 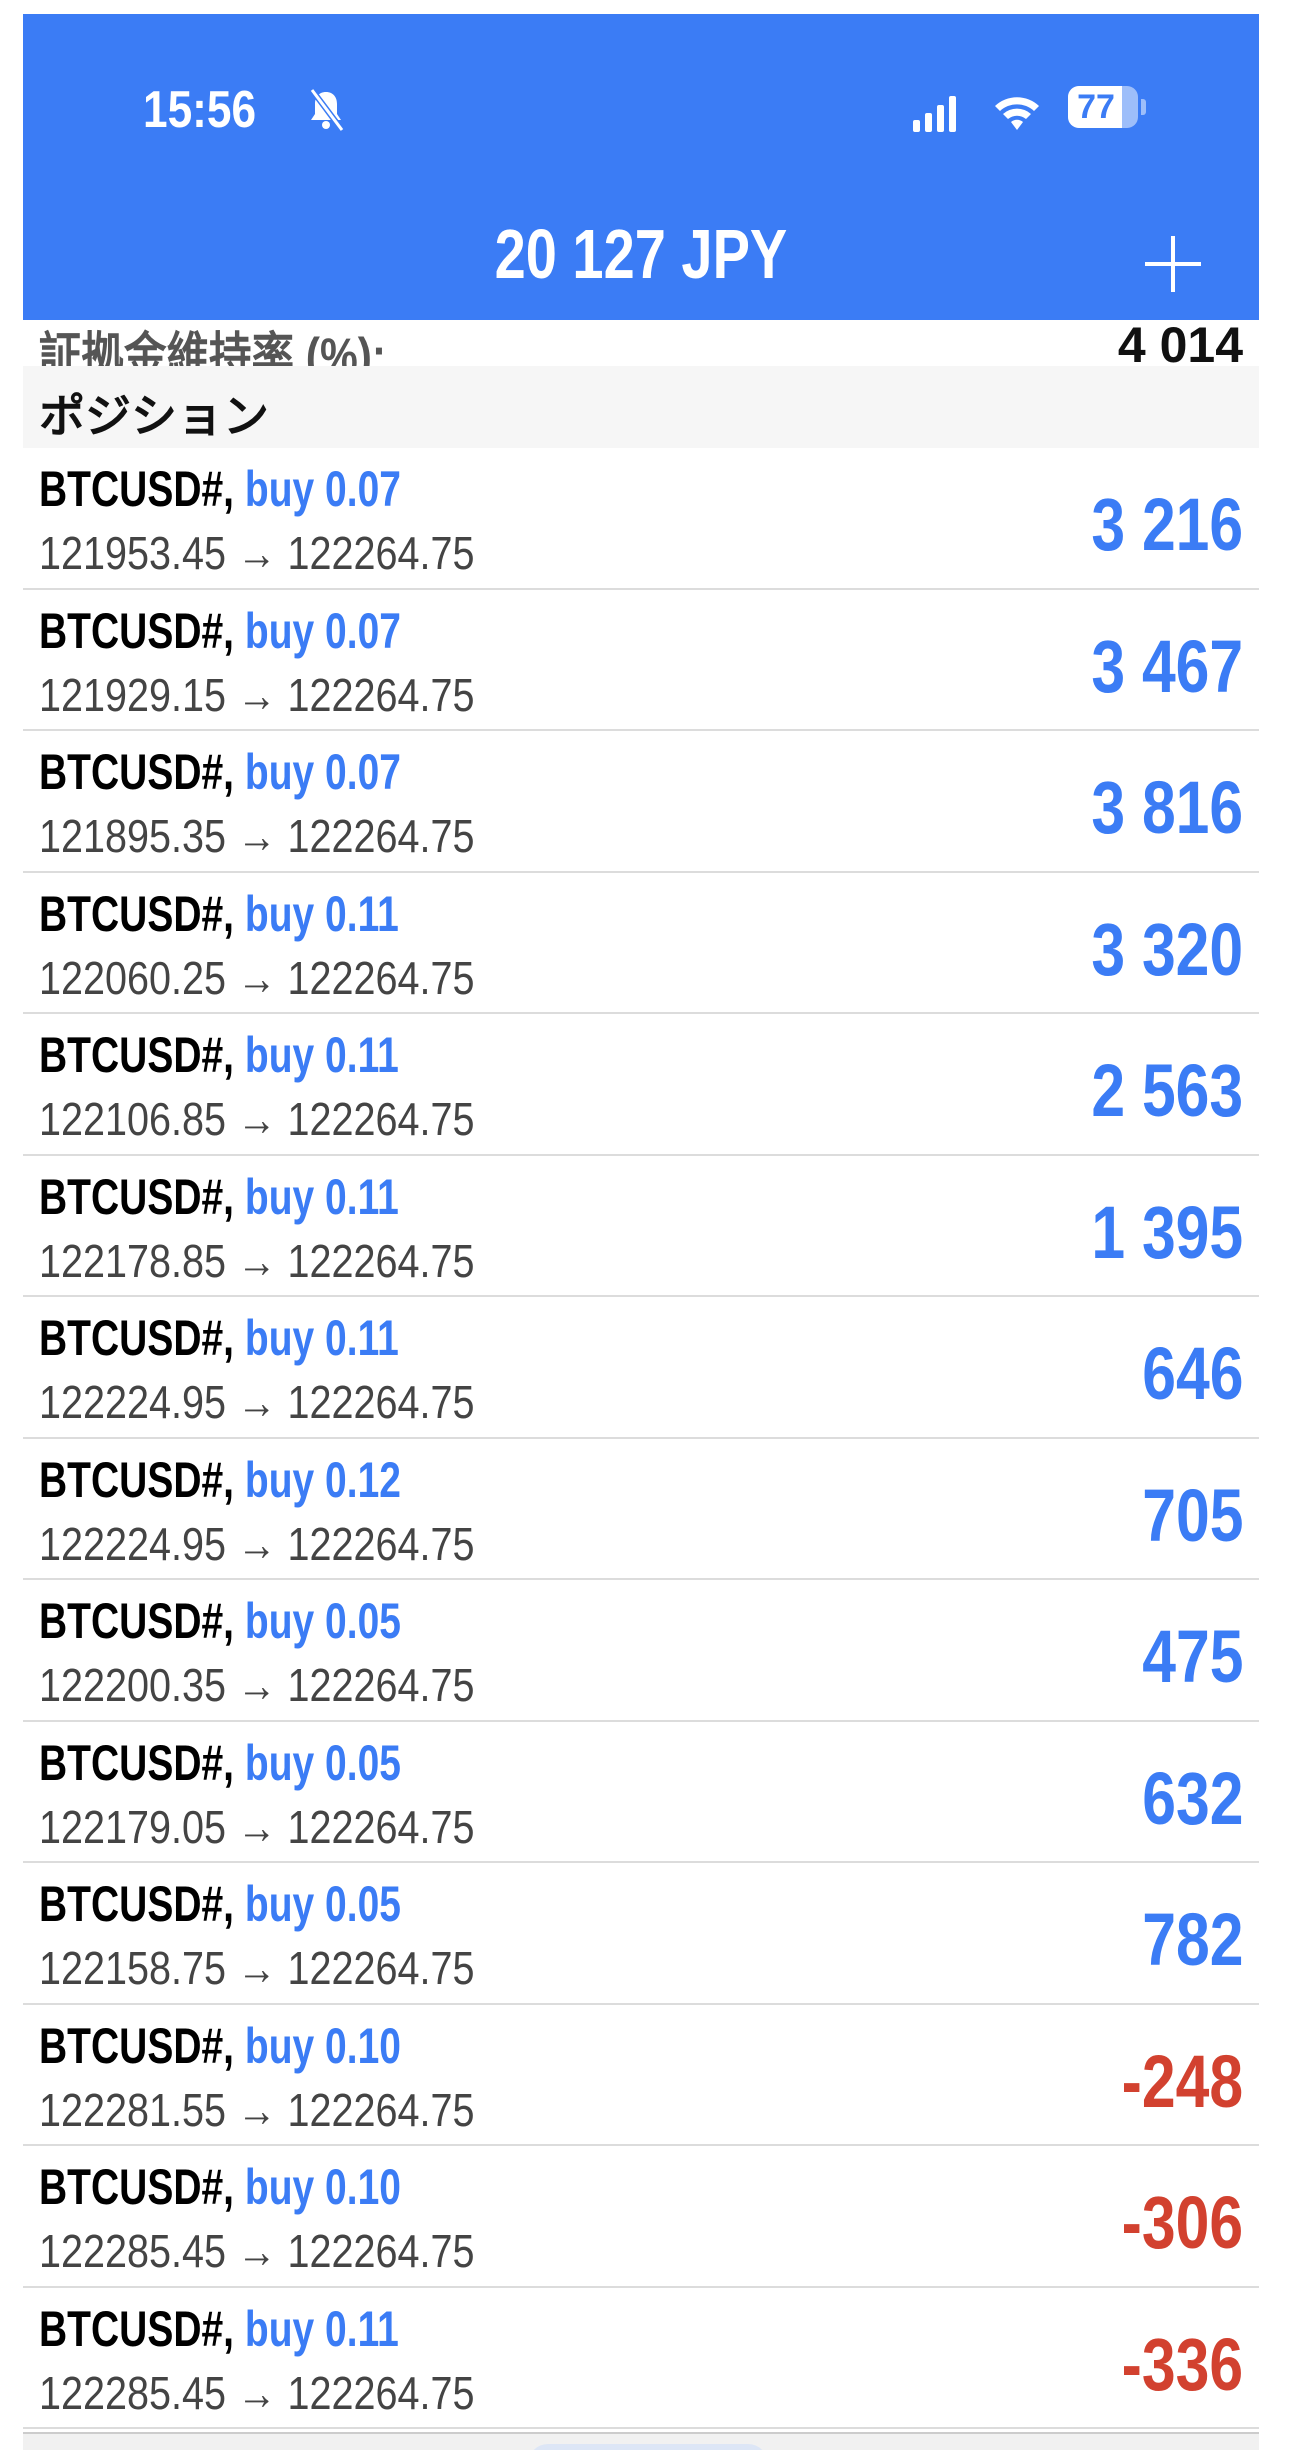 What do you see at coordinates (133, 1260) in the screenshot?
I see `open-price: 122178.85` at bounding box center [133, 1260].